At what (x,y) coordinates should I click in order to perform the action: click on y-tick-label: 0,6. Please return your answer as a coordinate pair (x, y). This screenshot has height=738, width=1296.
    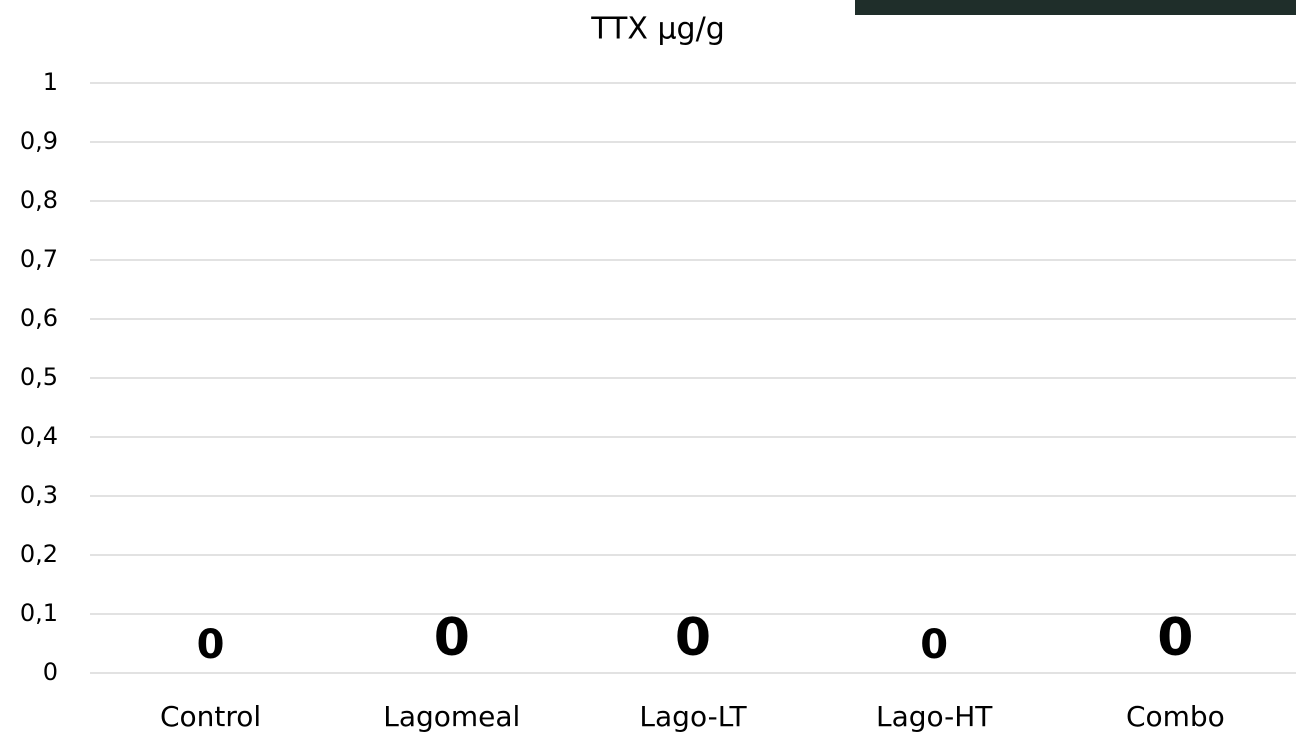
    Looking at the image, I should click on (39, 318).